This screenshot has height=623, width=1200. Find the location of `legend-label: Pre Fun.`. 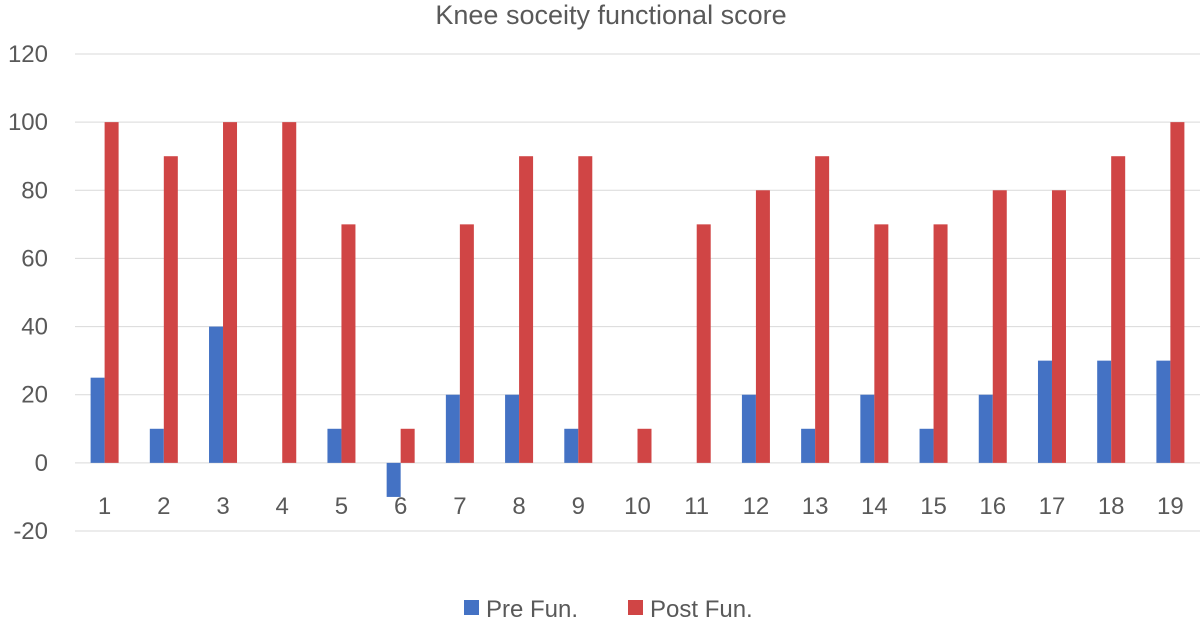

legend-label: Pre Fun. is located at coordinates (532, 609).